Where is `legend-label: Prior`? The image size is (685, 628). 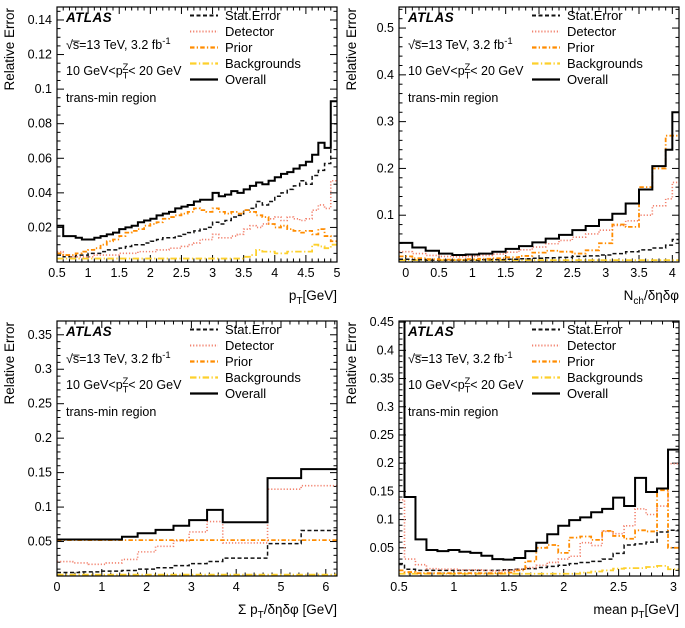 legend-label: Prior is located at coordinates (239, 361).